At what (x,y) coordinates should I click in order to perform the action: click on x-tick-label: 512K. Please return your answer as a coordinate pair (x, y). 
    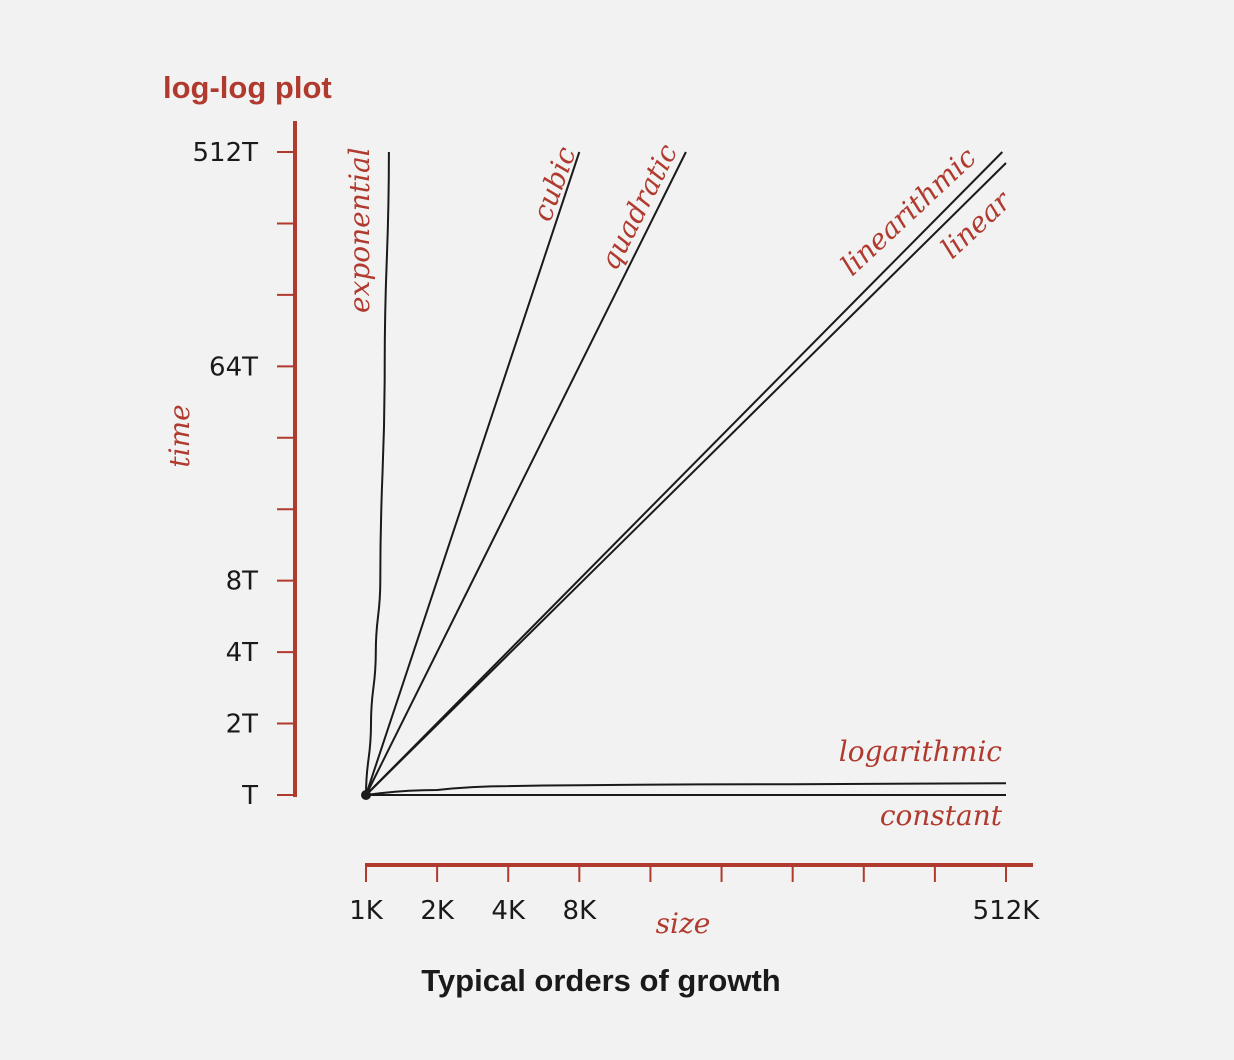
    Looking at the image, I should click on (1007, 911).